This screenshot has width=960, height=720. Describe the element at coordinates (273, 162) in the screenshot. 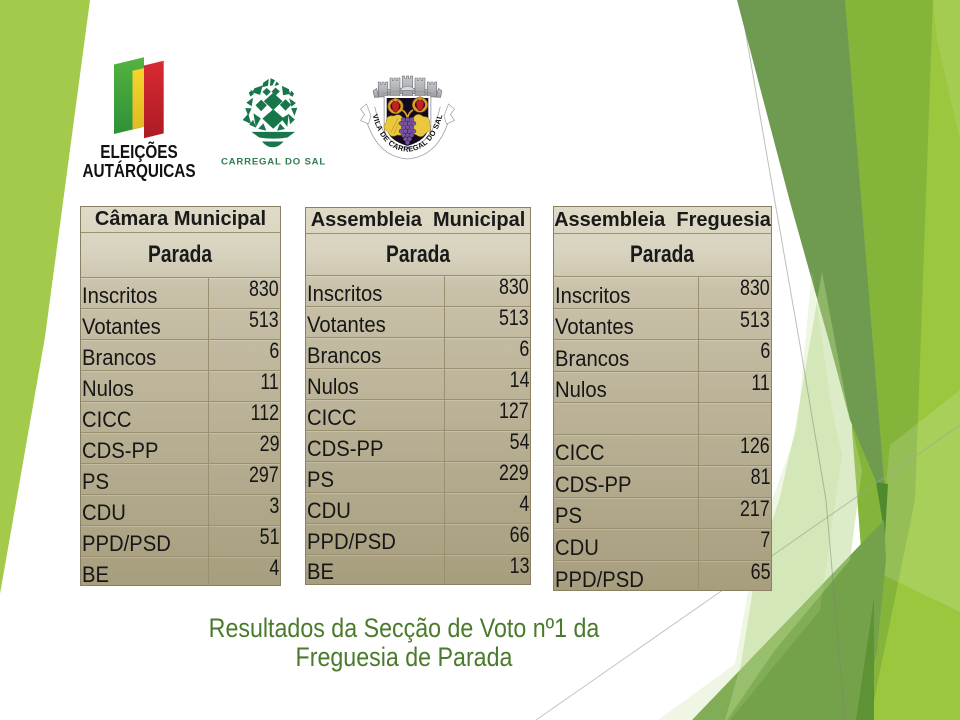

I see `svg-text: CARREGAL DO SAL` at that location.